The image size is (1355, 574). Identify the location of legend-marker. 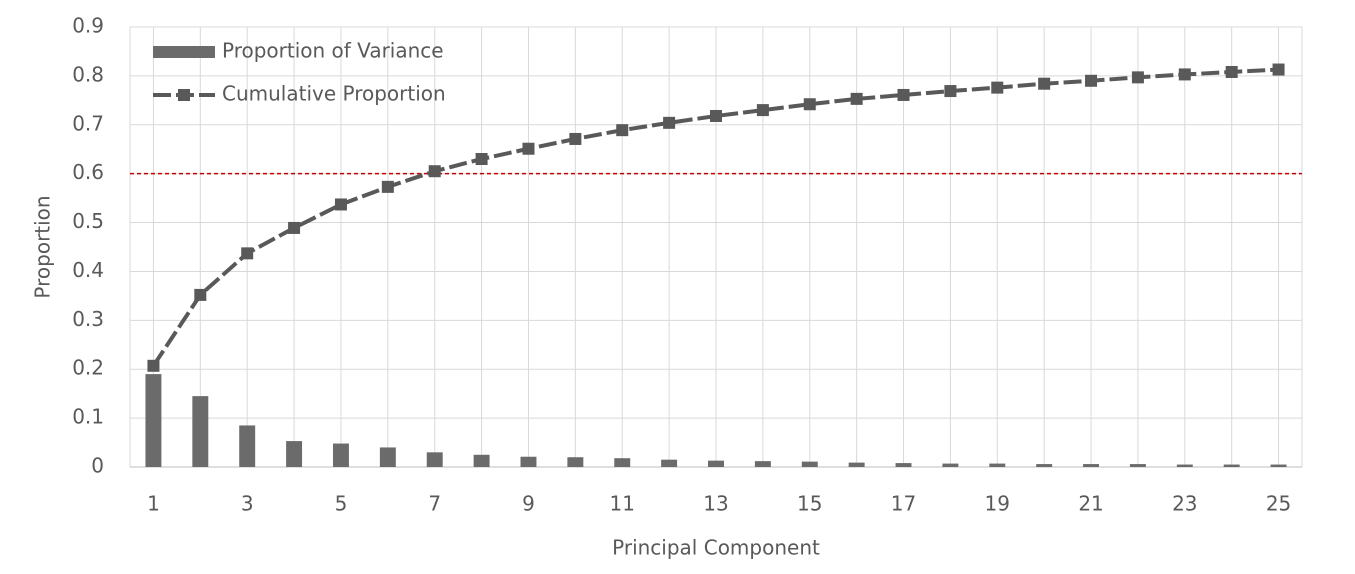
(184, 95).